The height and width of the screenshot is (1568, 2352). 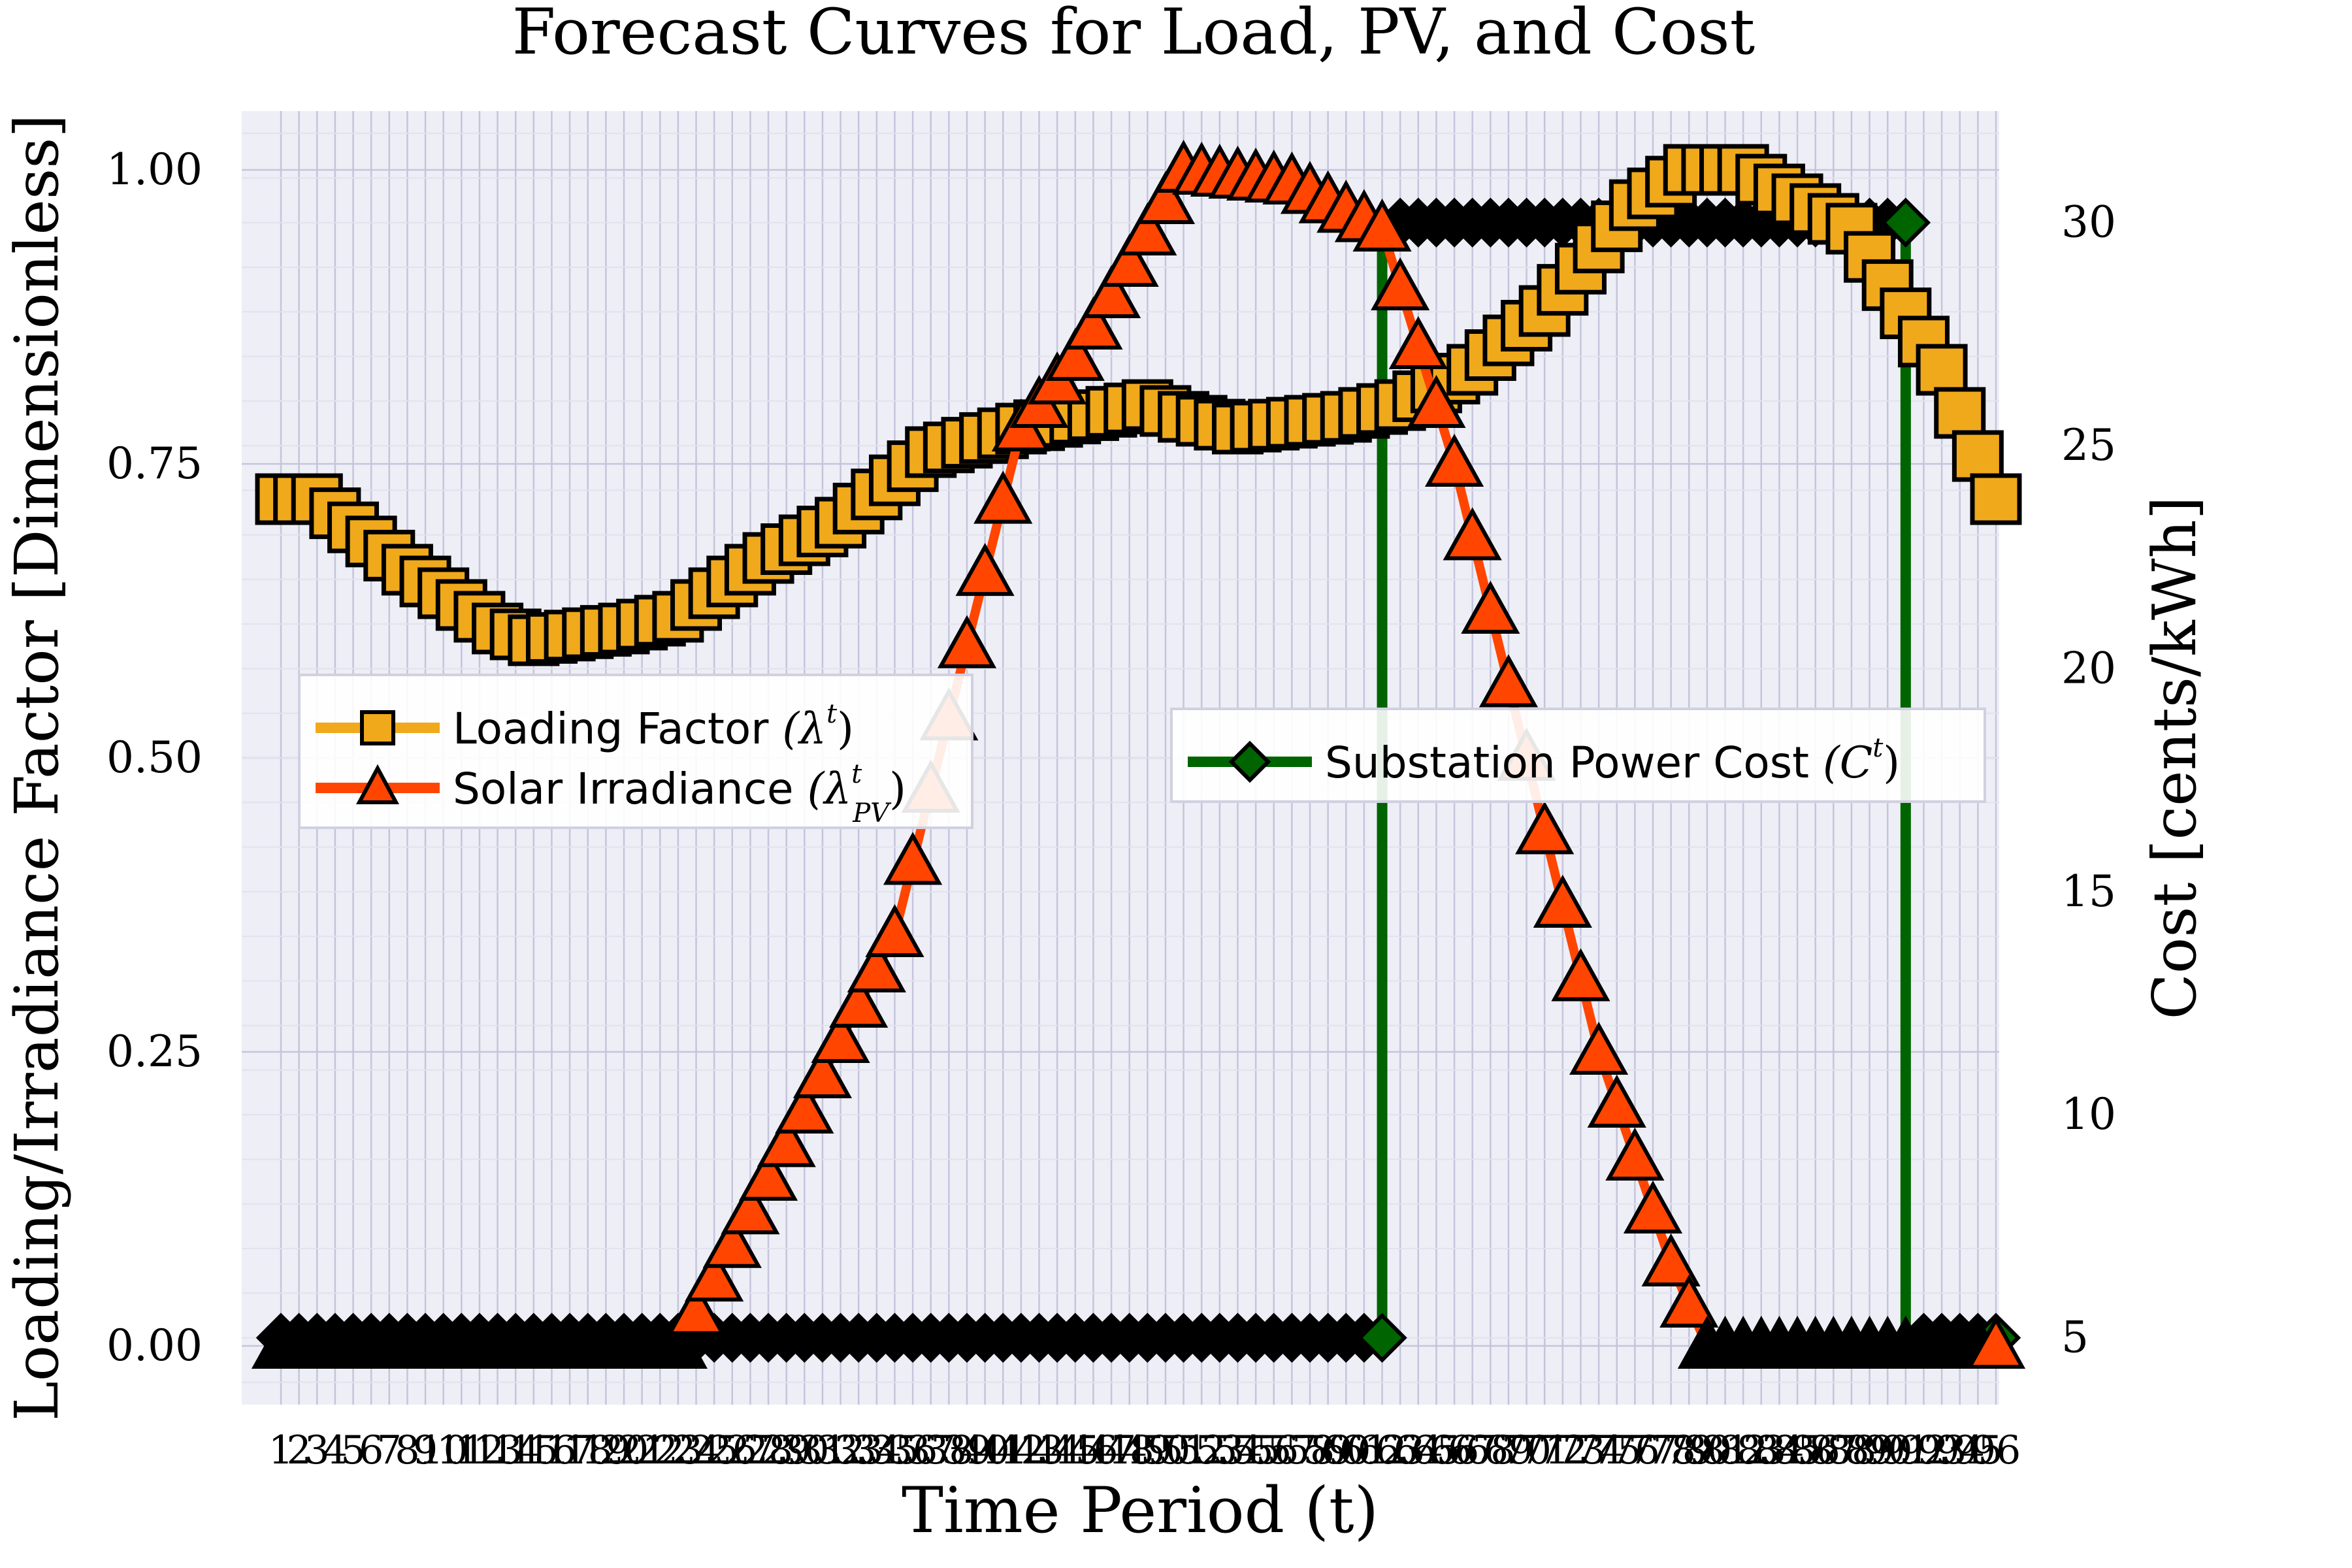 I want to click on legend-marker-triangle, so click(x=377, y=784).